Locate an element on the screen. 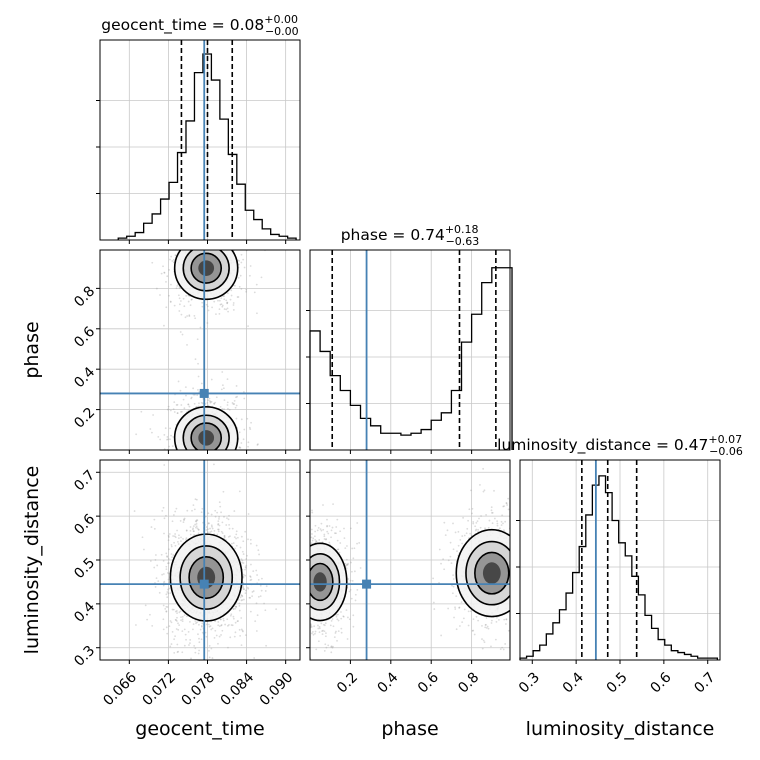  truth-marker is located at coordinates (367, 584).